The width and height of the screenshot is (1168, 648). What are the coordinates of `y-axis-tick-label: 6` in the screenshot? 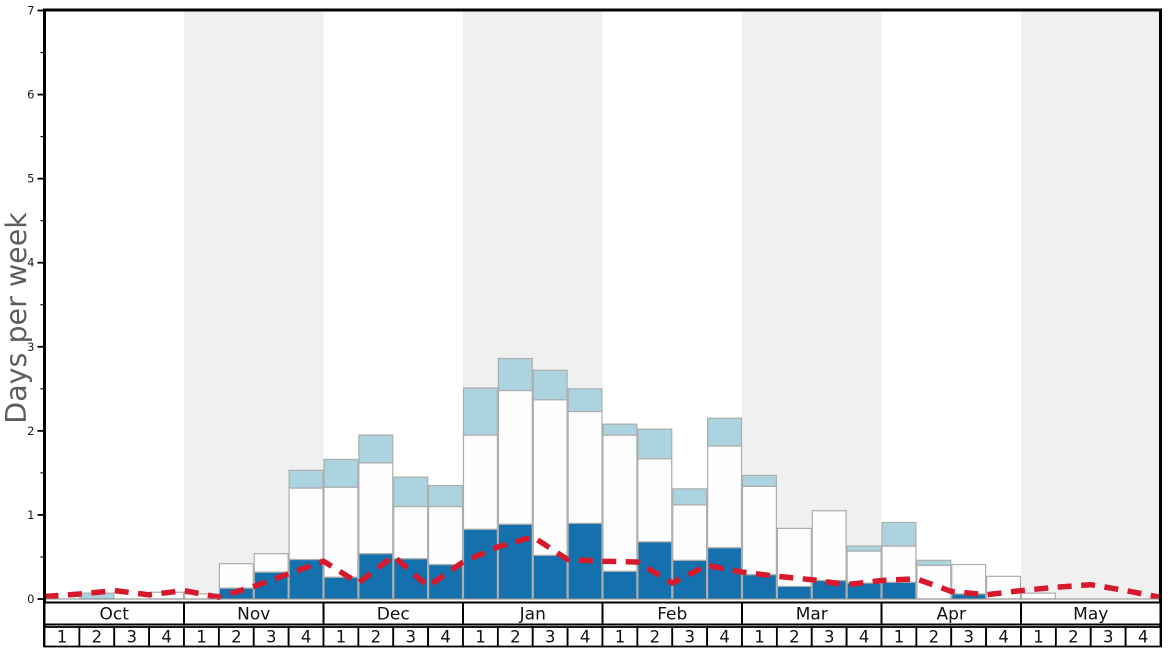 It's located at (30, 95).